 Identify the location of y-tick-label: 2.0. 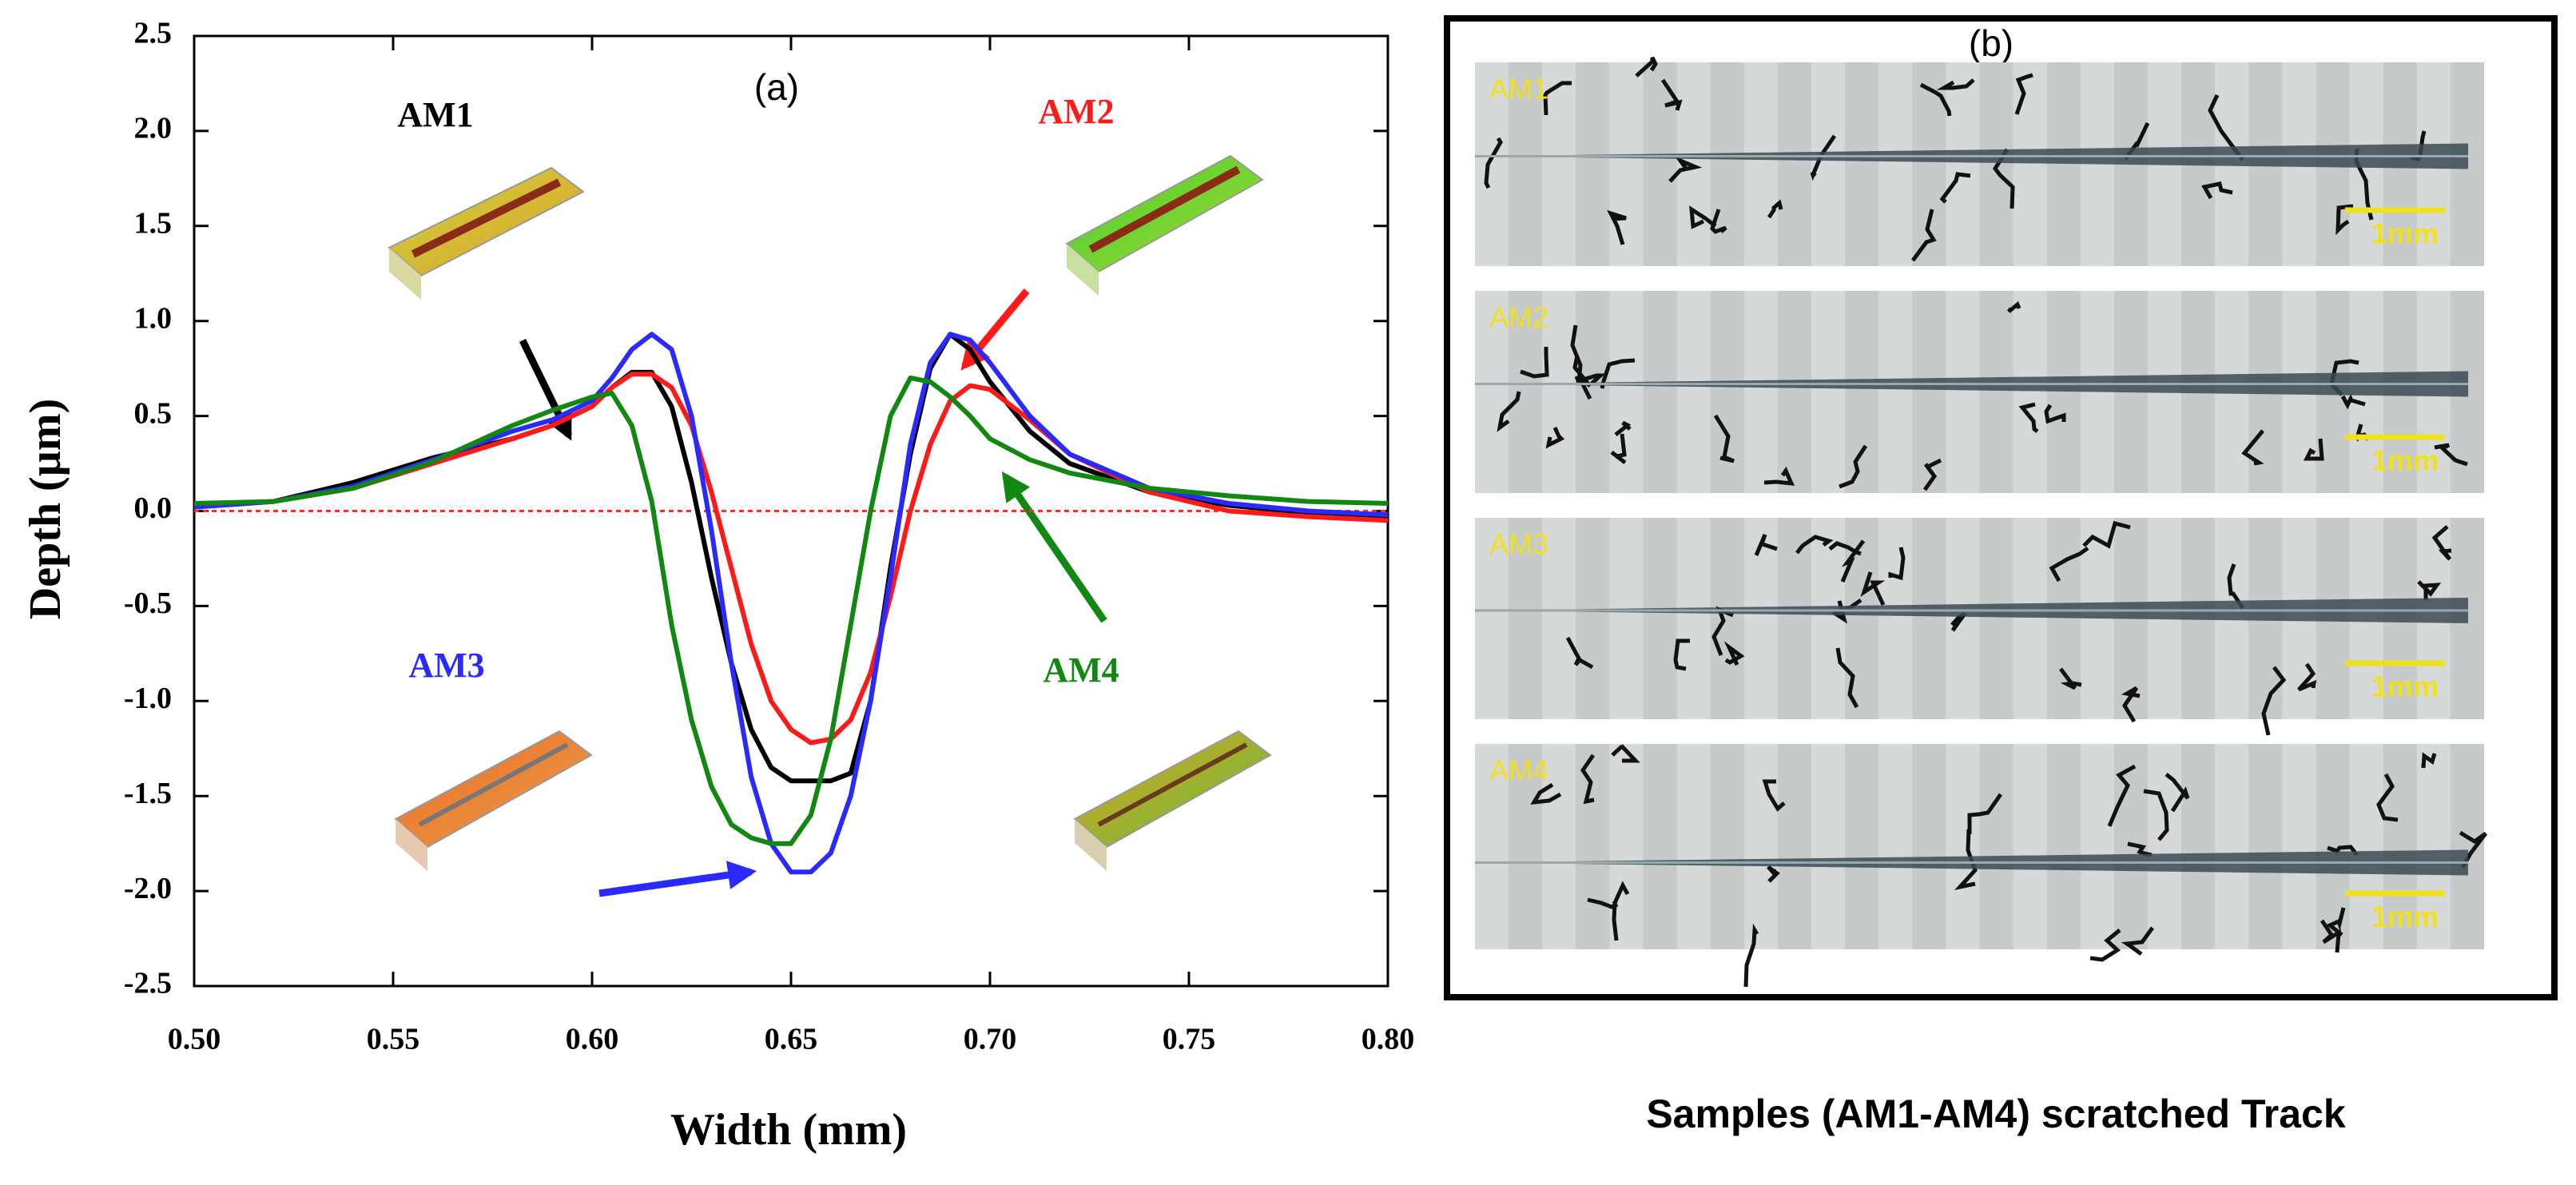
(153, 129).